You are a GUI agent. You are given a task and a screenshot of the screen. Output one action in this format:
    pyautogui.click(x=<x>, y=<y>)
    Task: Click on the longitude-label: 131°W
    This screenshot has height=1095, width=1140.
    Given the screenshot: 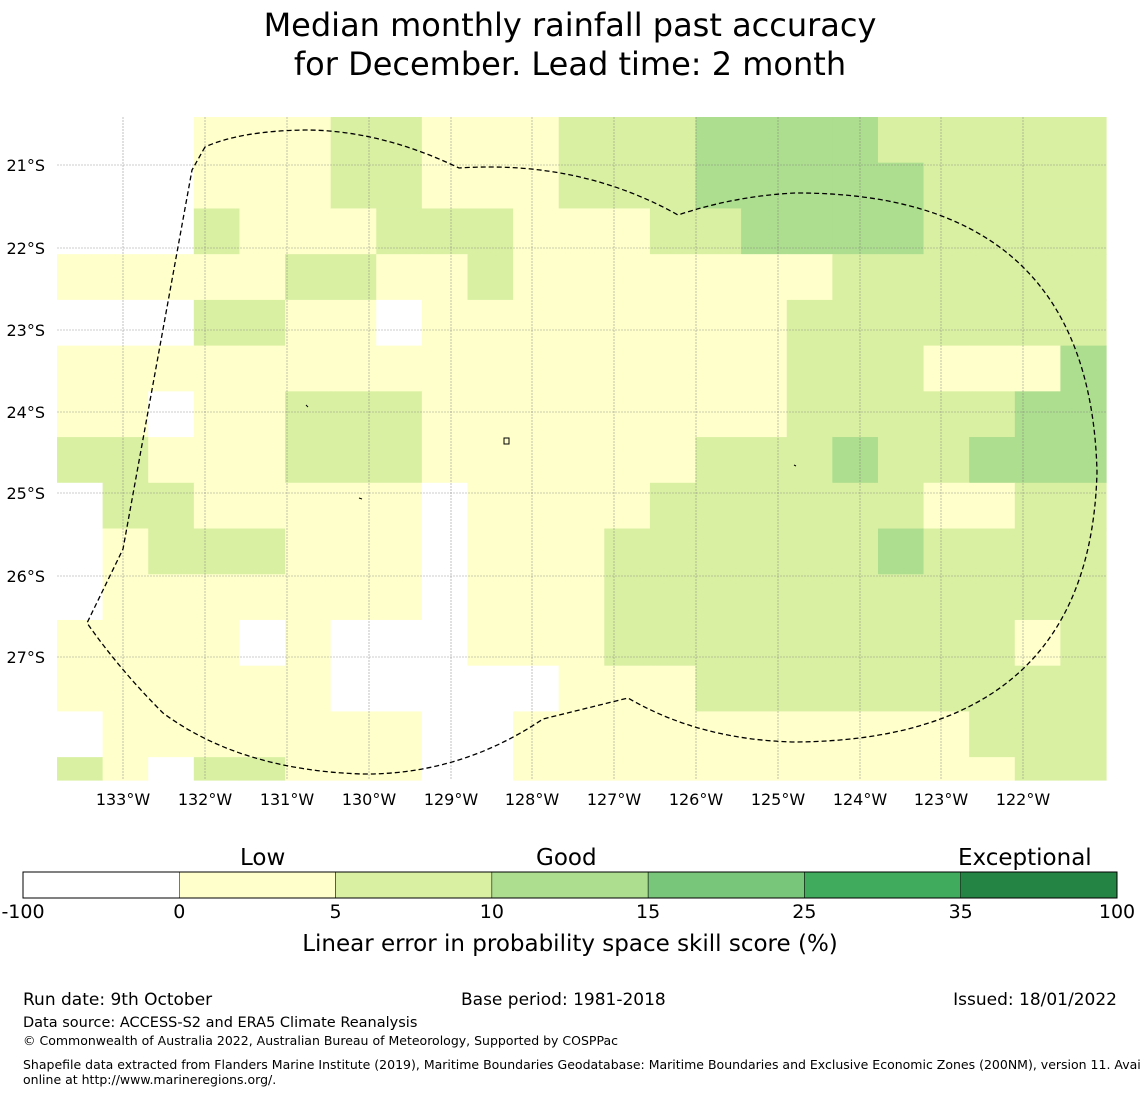 What is the action you would take?
    pyautogui.click(x=287, y=799)
    